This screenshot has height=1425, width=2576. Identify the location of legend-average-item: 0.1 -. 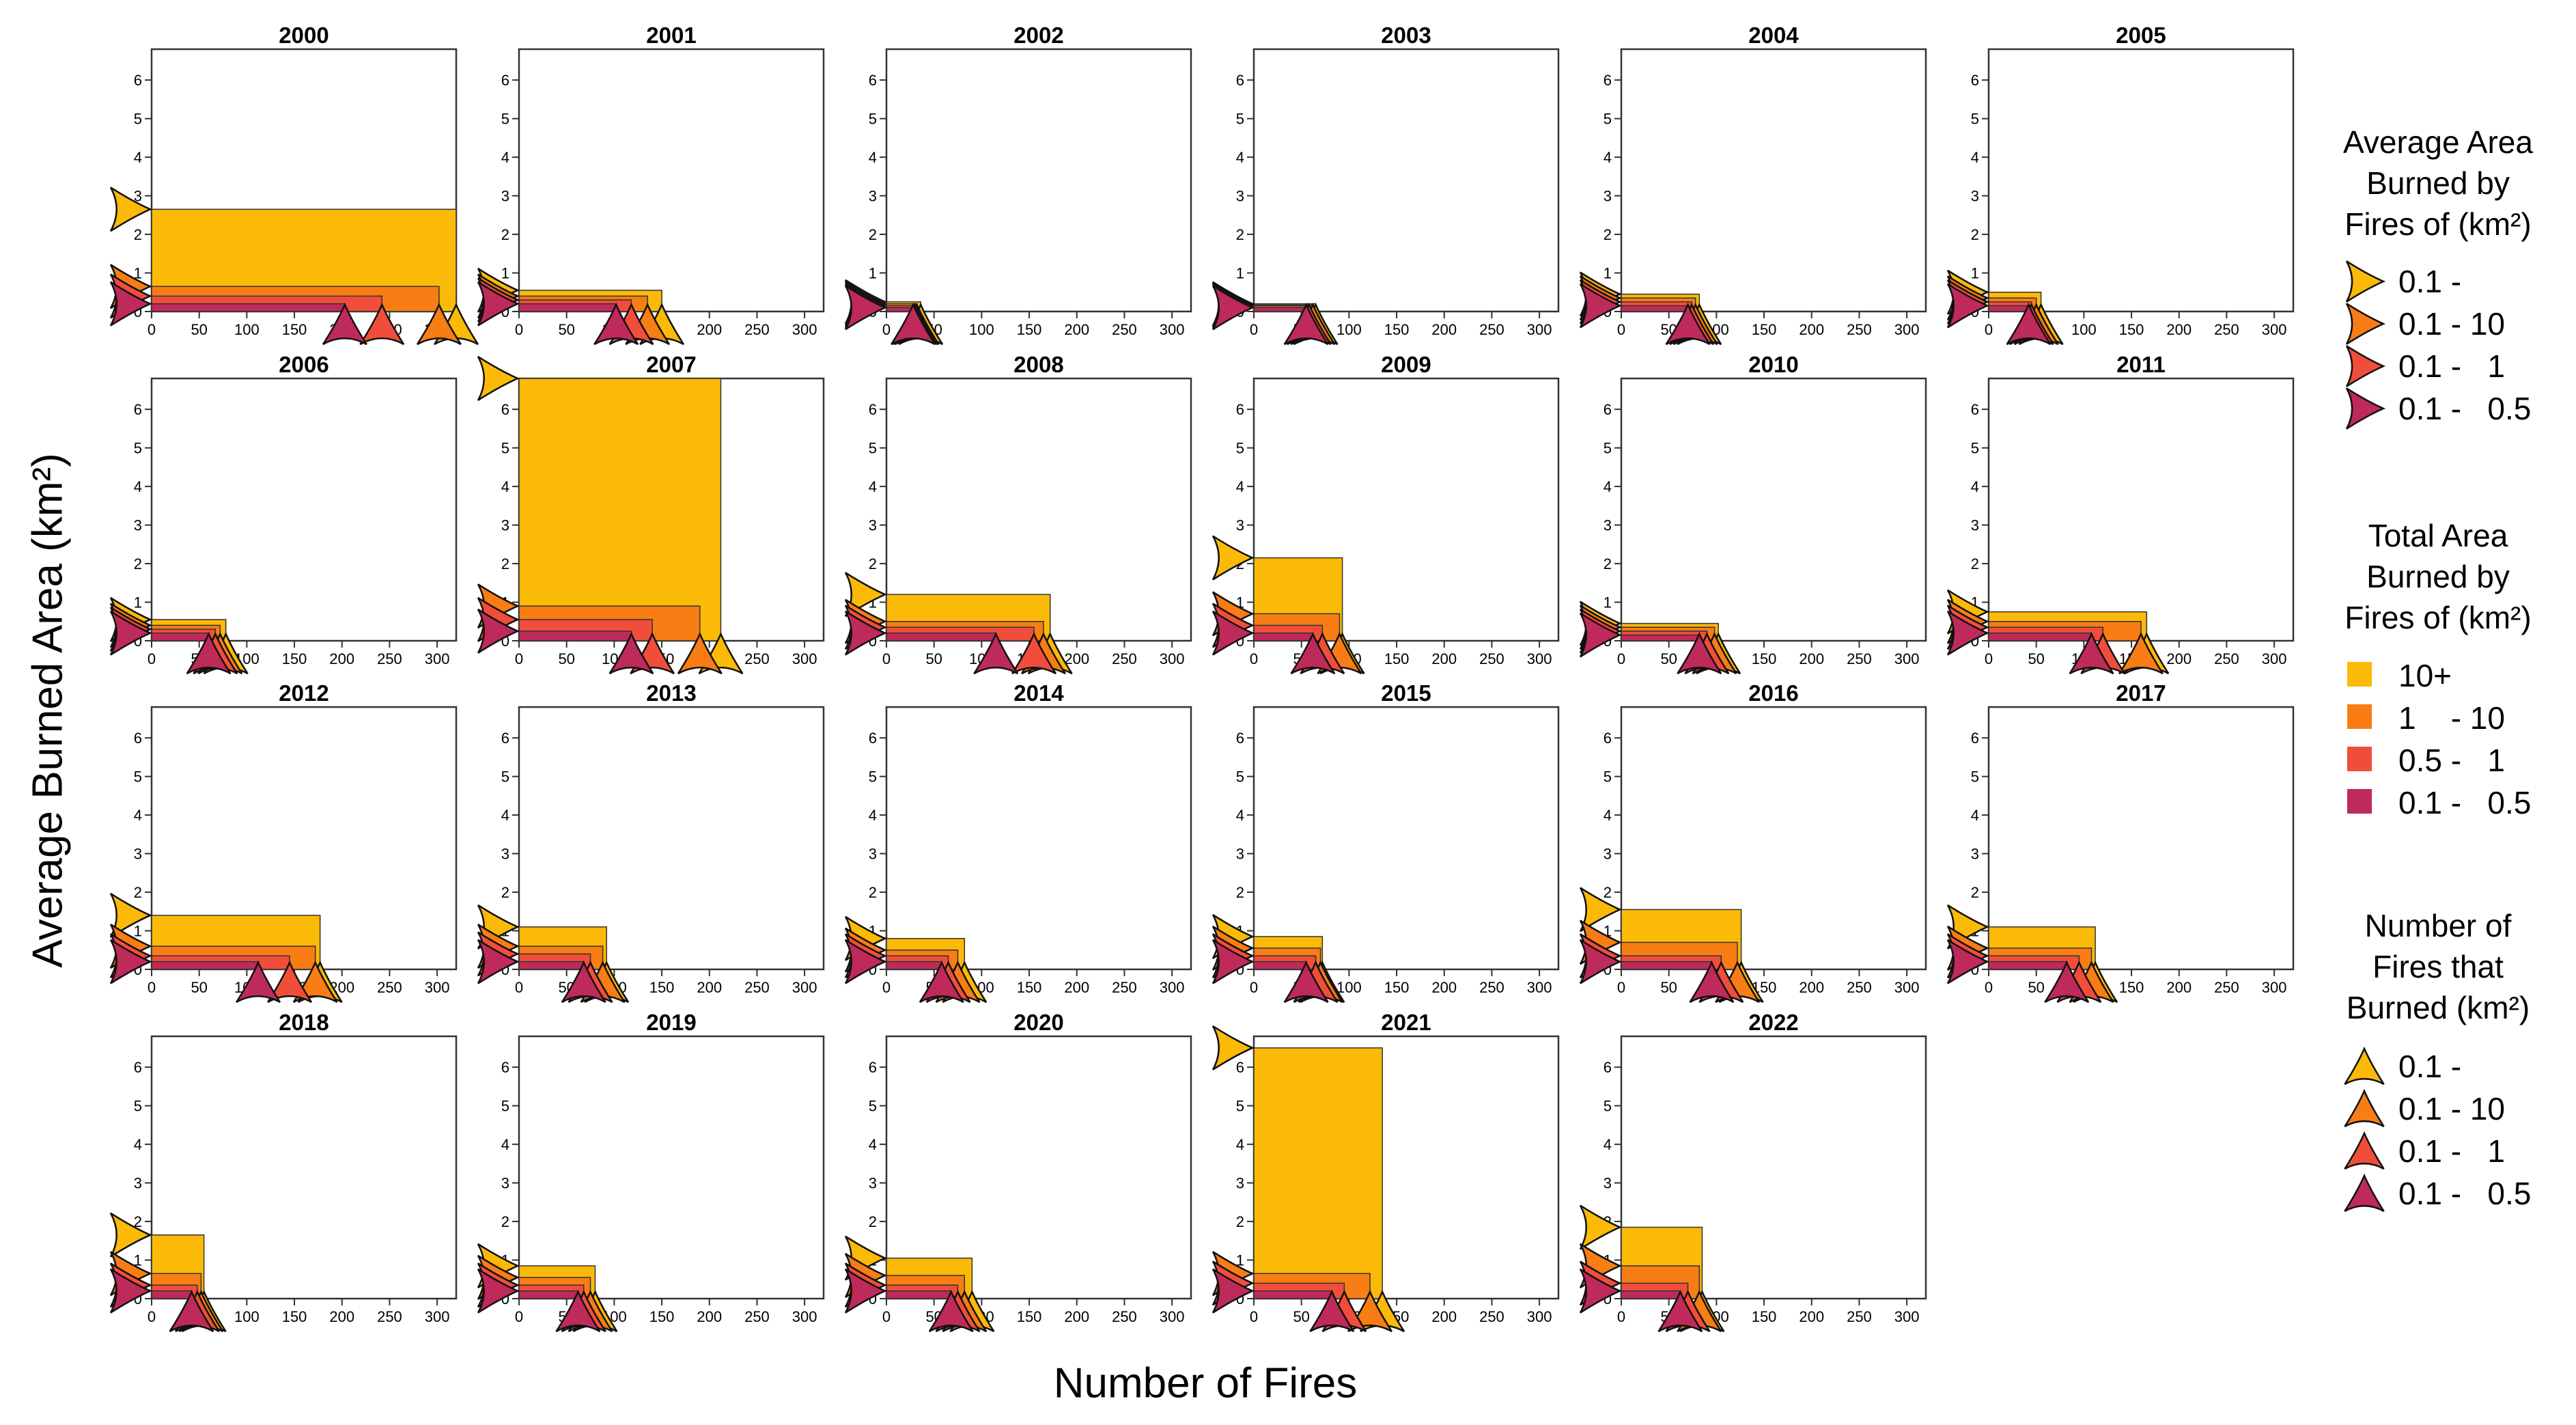
(2430, 281).